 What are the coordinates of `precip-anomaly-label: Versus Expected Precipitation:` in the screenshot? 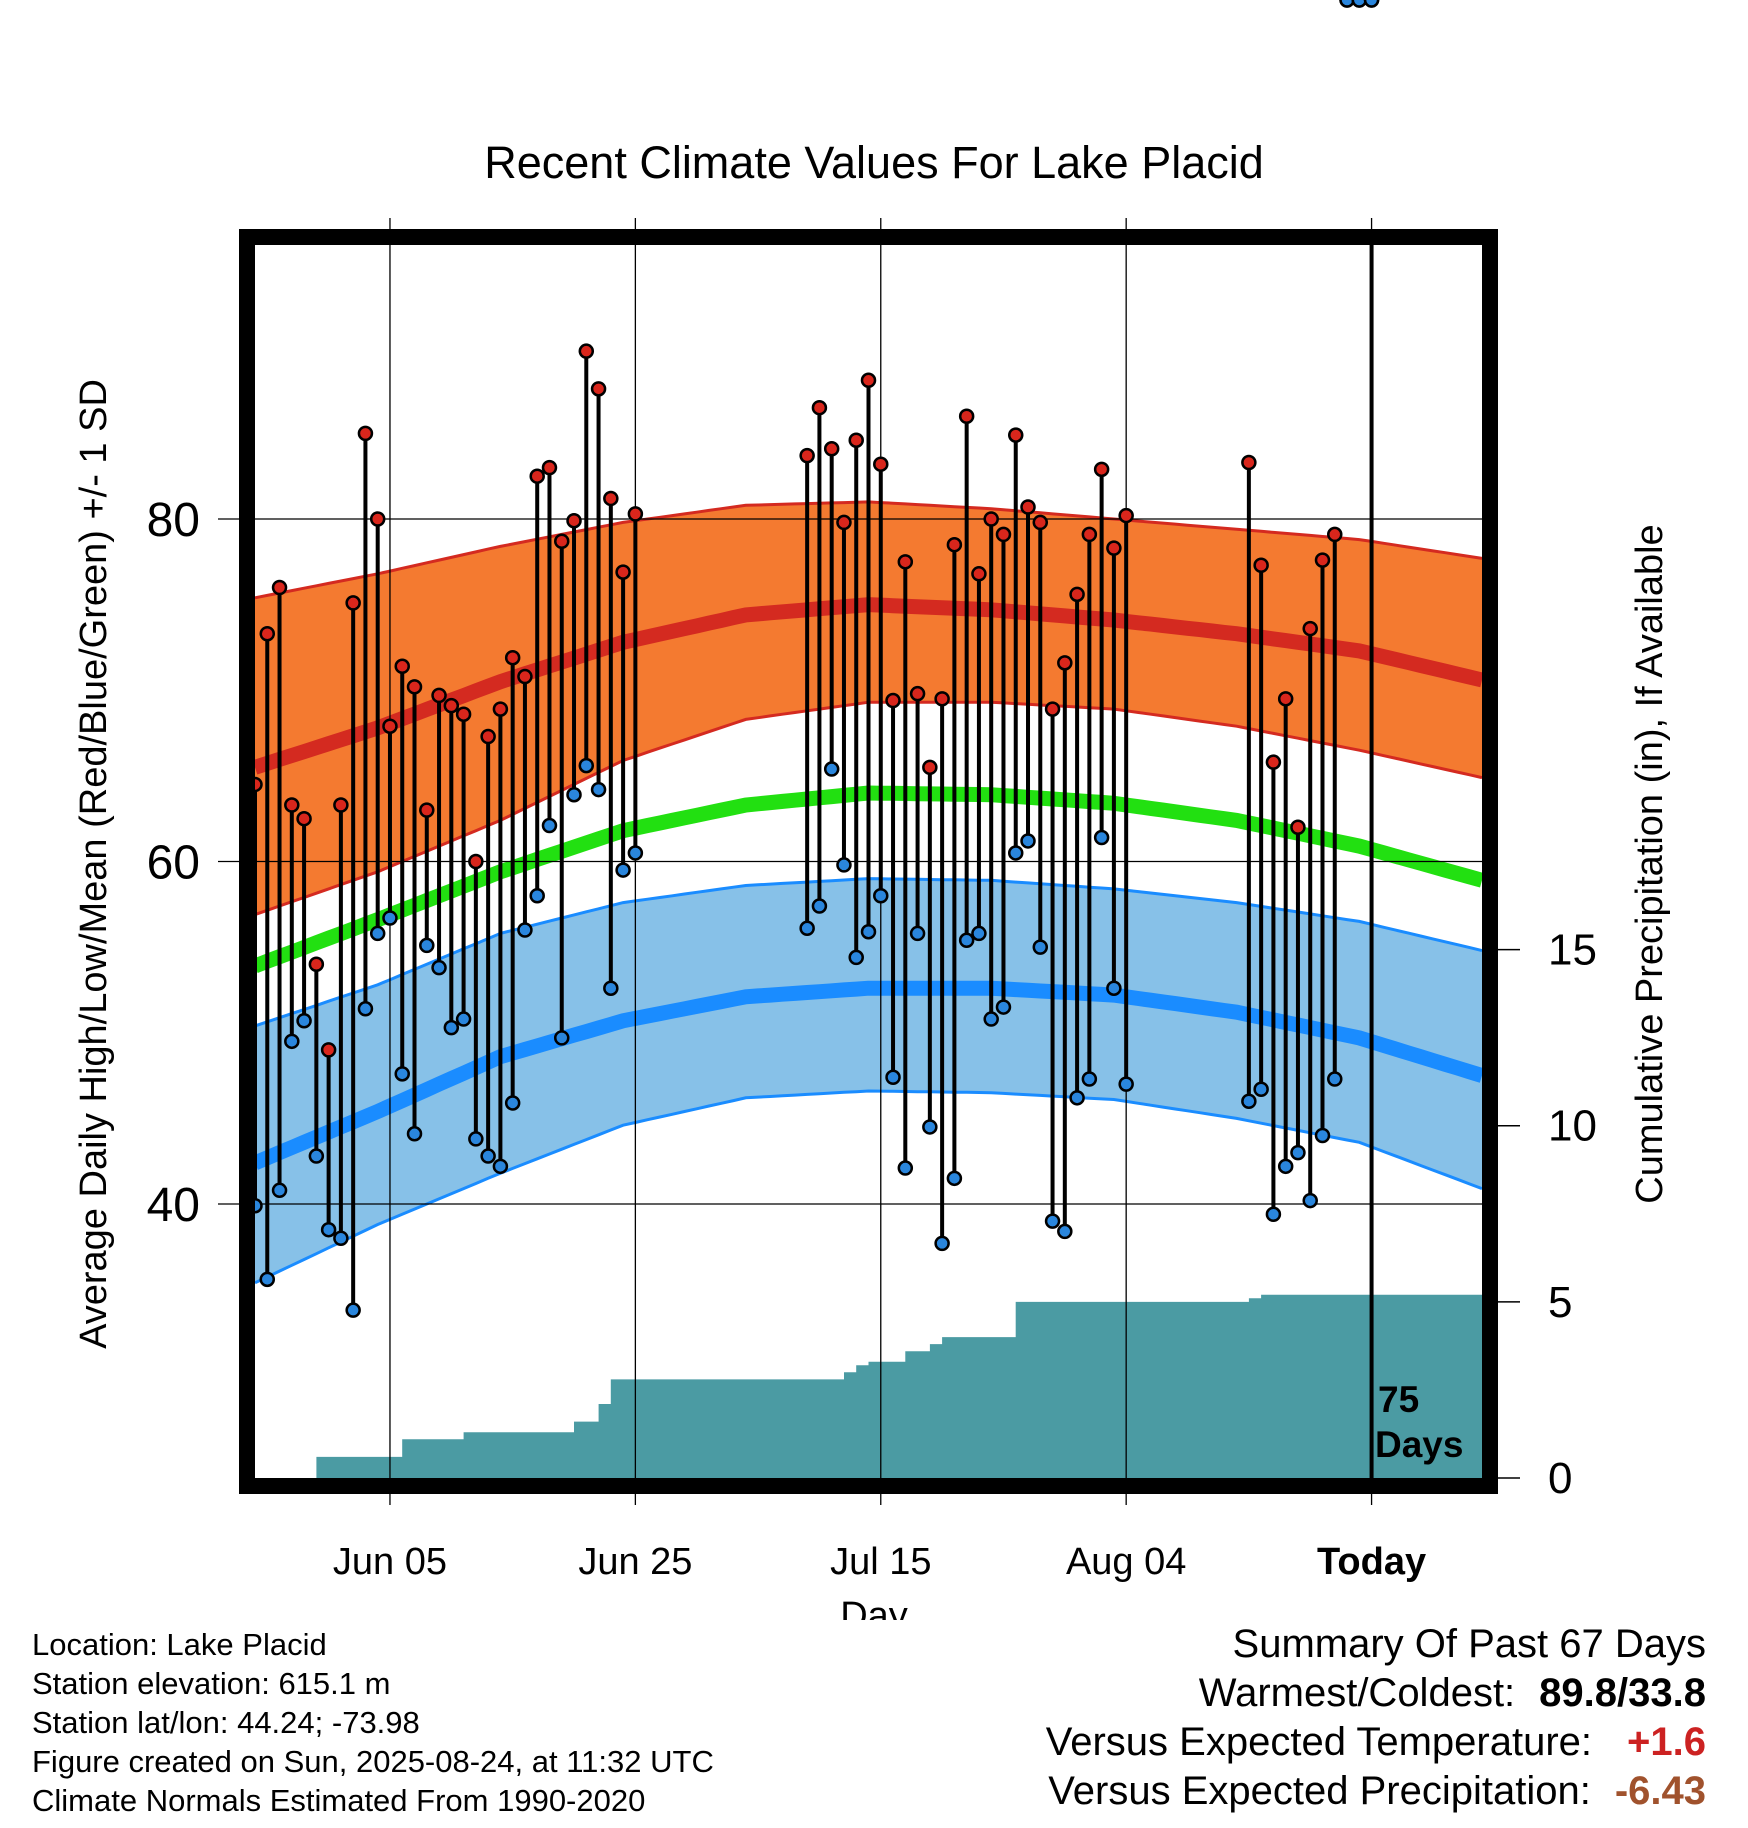 It's located at (1319, 1791).